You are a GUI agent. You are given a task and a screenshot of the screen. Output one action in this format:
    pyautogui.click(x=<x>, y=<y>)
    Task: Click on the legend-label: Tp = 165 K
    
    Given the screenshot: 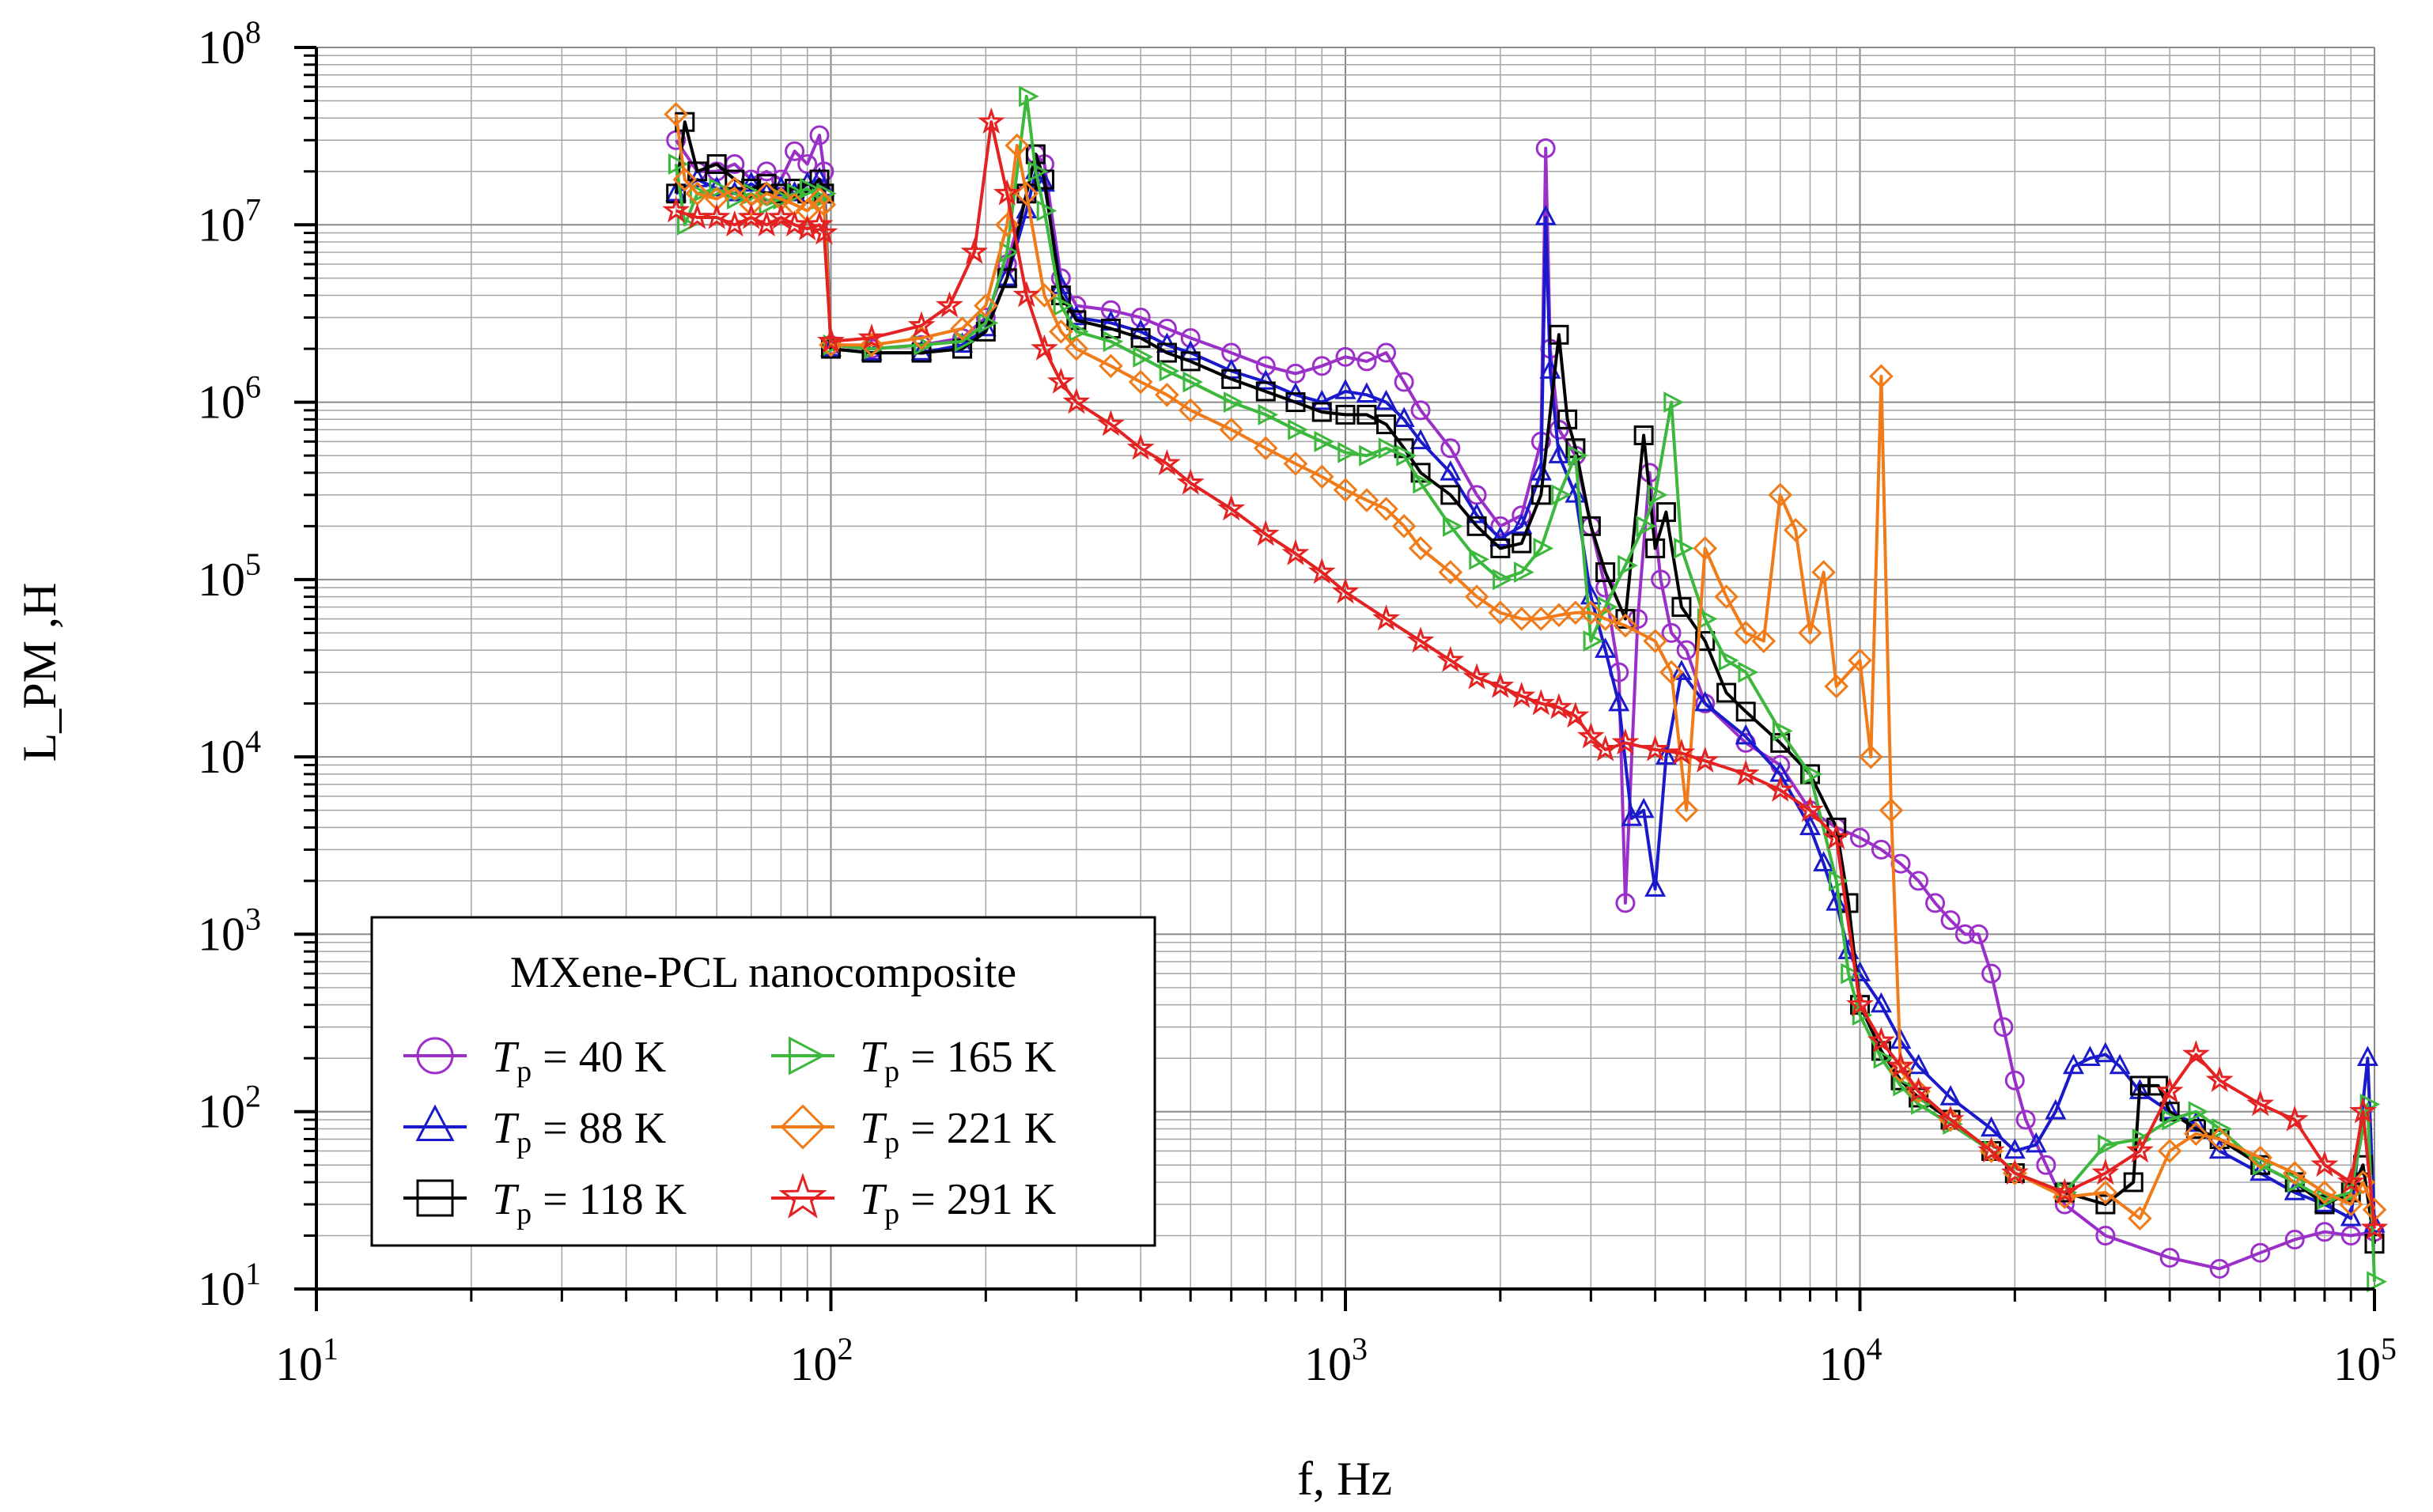 What is the action you would take?
    pyautogui.click(x=958, y=1060)
    